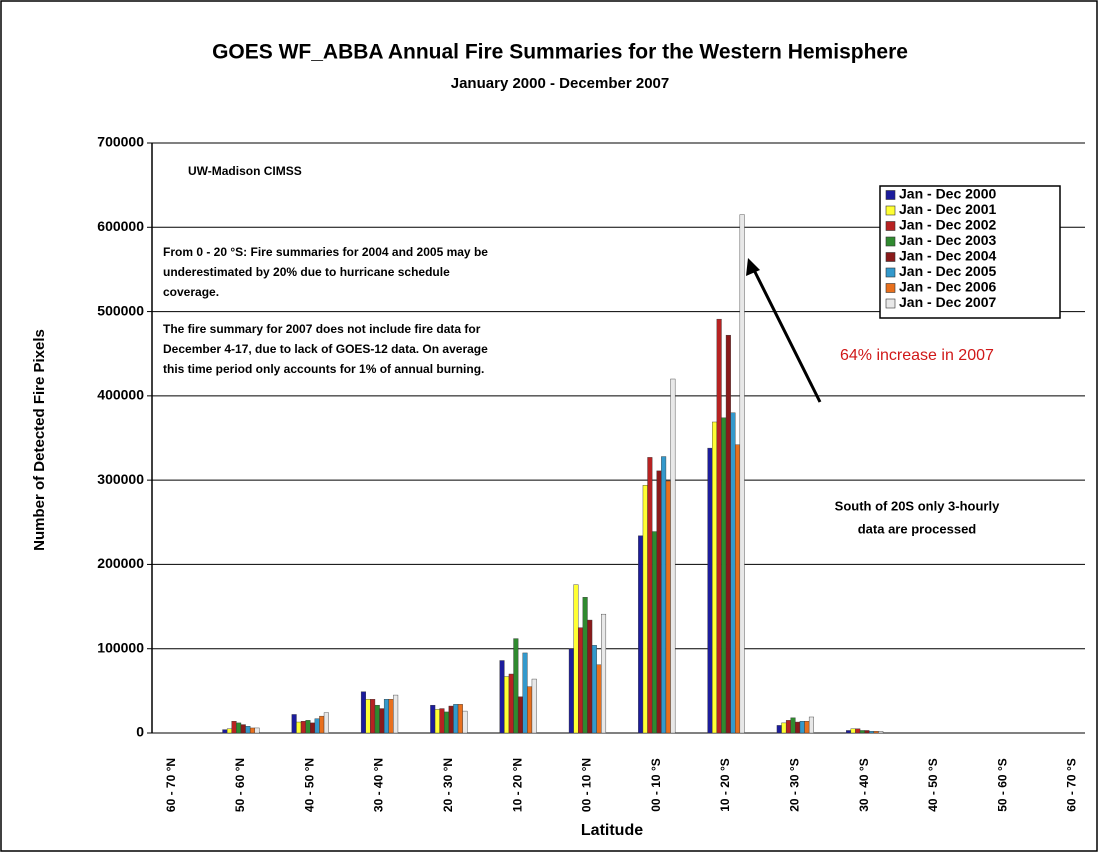 This screenshot has height=852, width=1098. What do you see at coordinates (917, 355) in the screenshot?
I see `annotation: 64% increase in 2007` at bounding box center [917, 355].